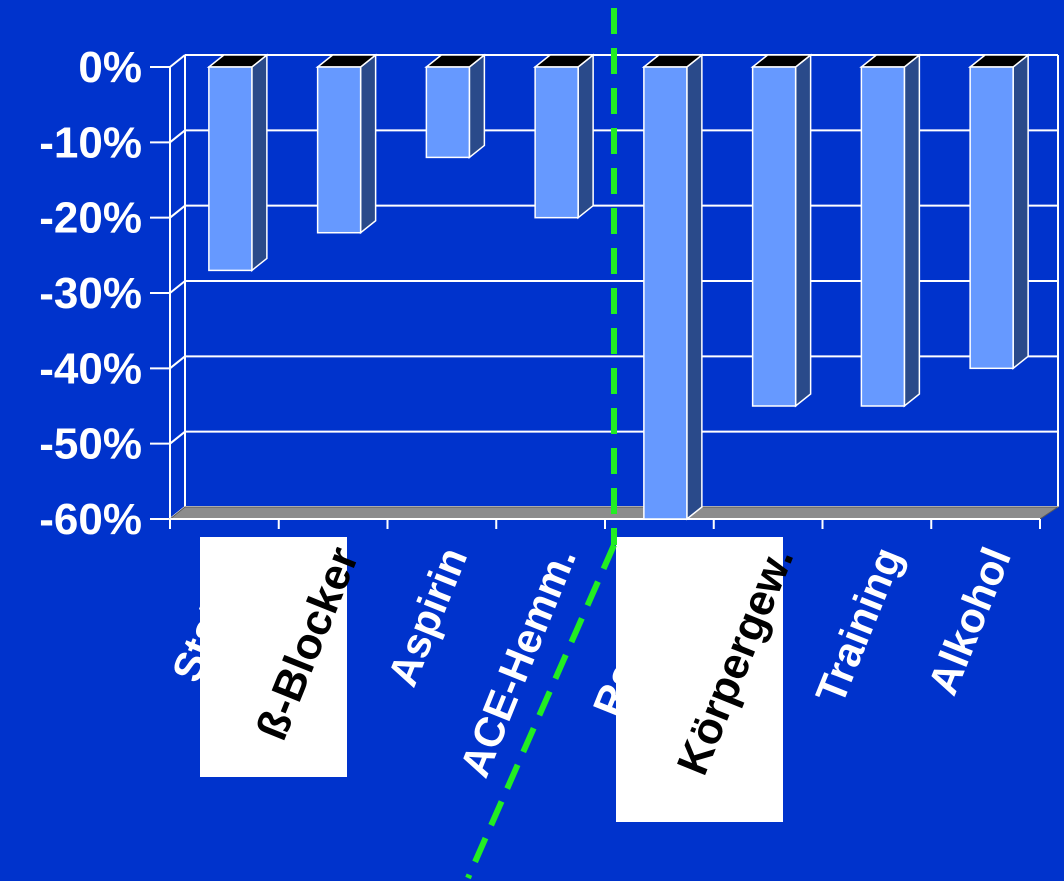 The width and height of the screenshot is (1064, 881). What do you see at coordinates (90, 444) in the screenshot?
I see `y-tick-label: -50%` at bounding box center [90, 444].